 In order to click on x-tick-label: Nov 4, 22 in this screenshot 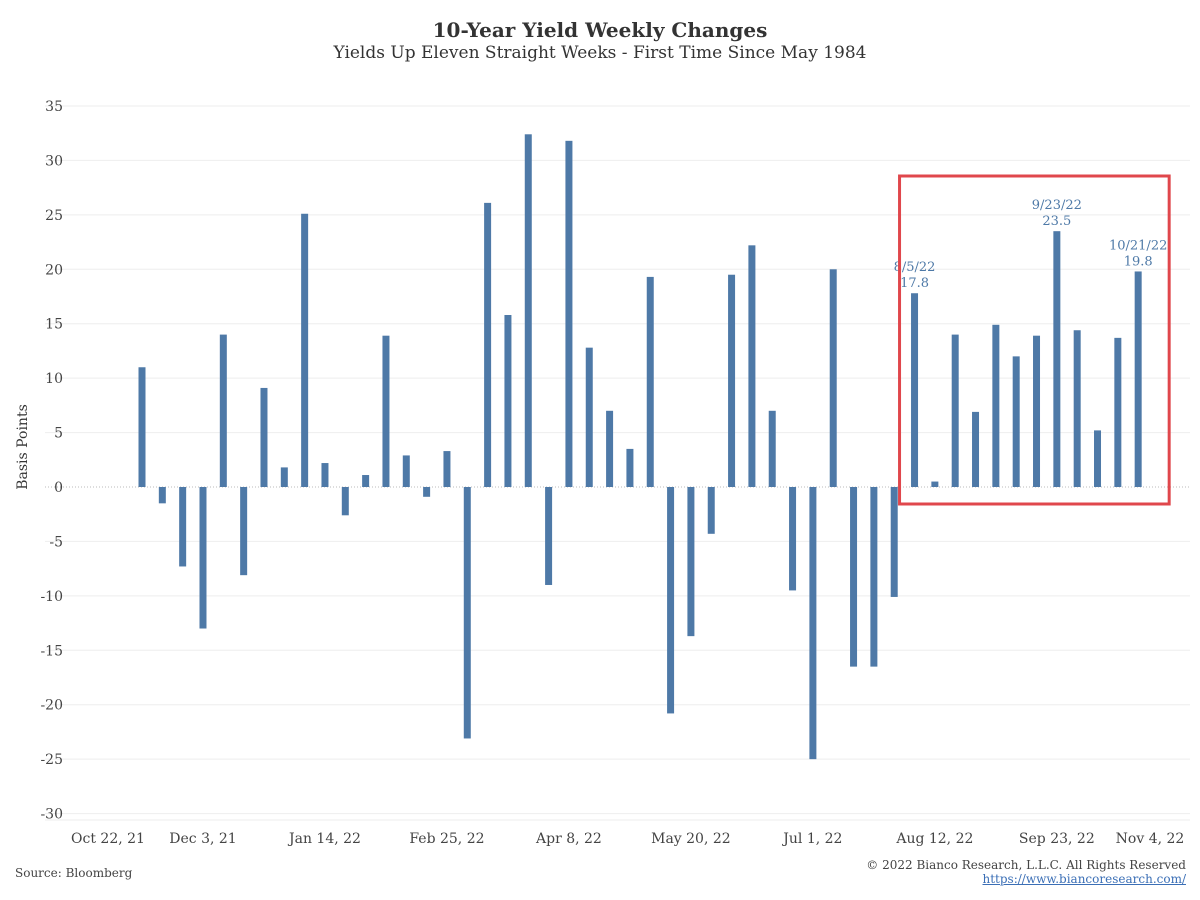, I will do `click(1150, 839)`.